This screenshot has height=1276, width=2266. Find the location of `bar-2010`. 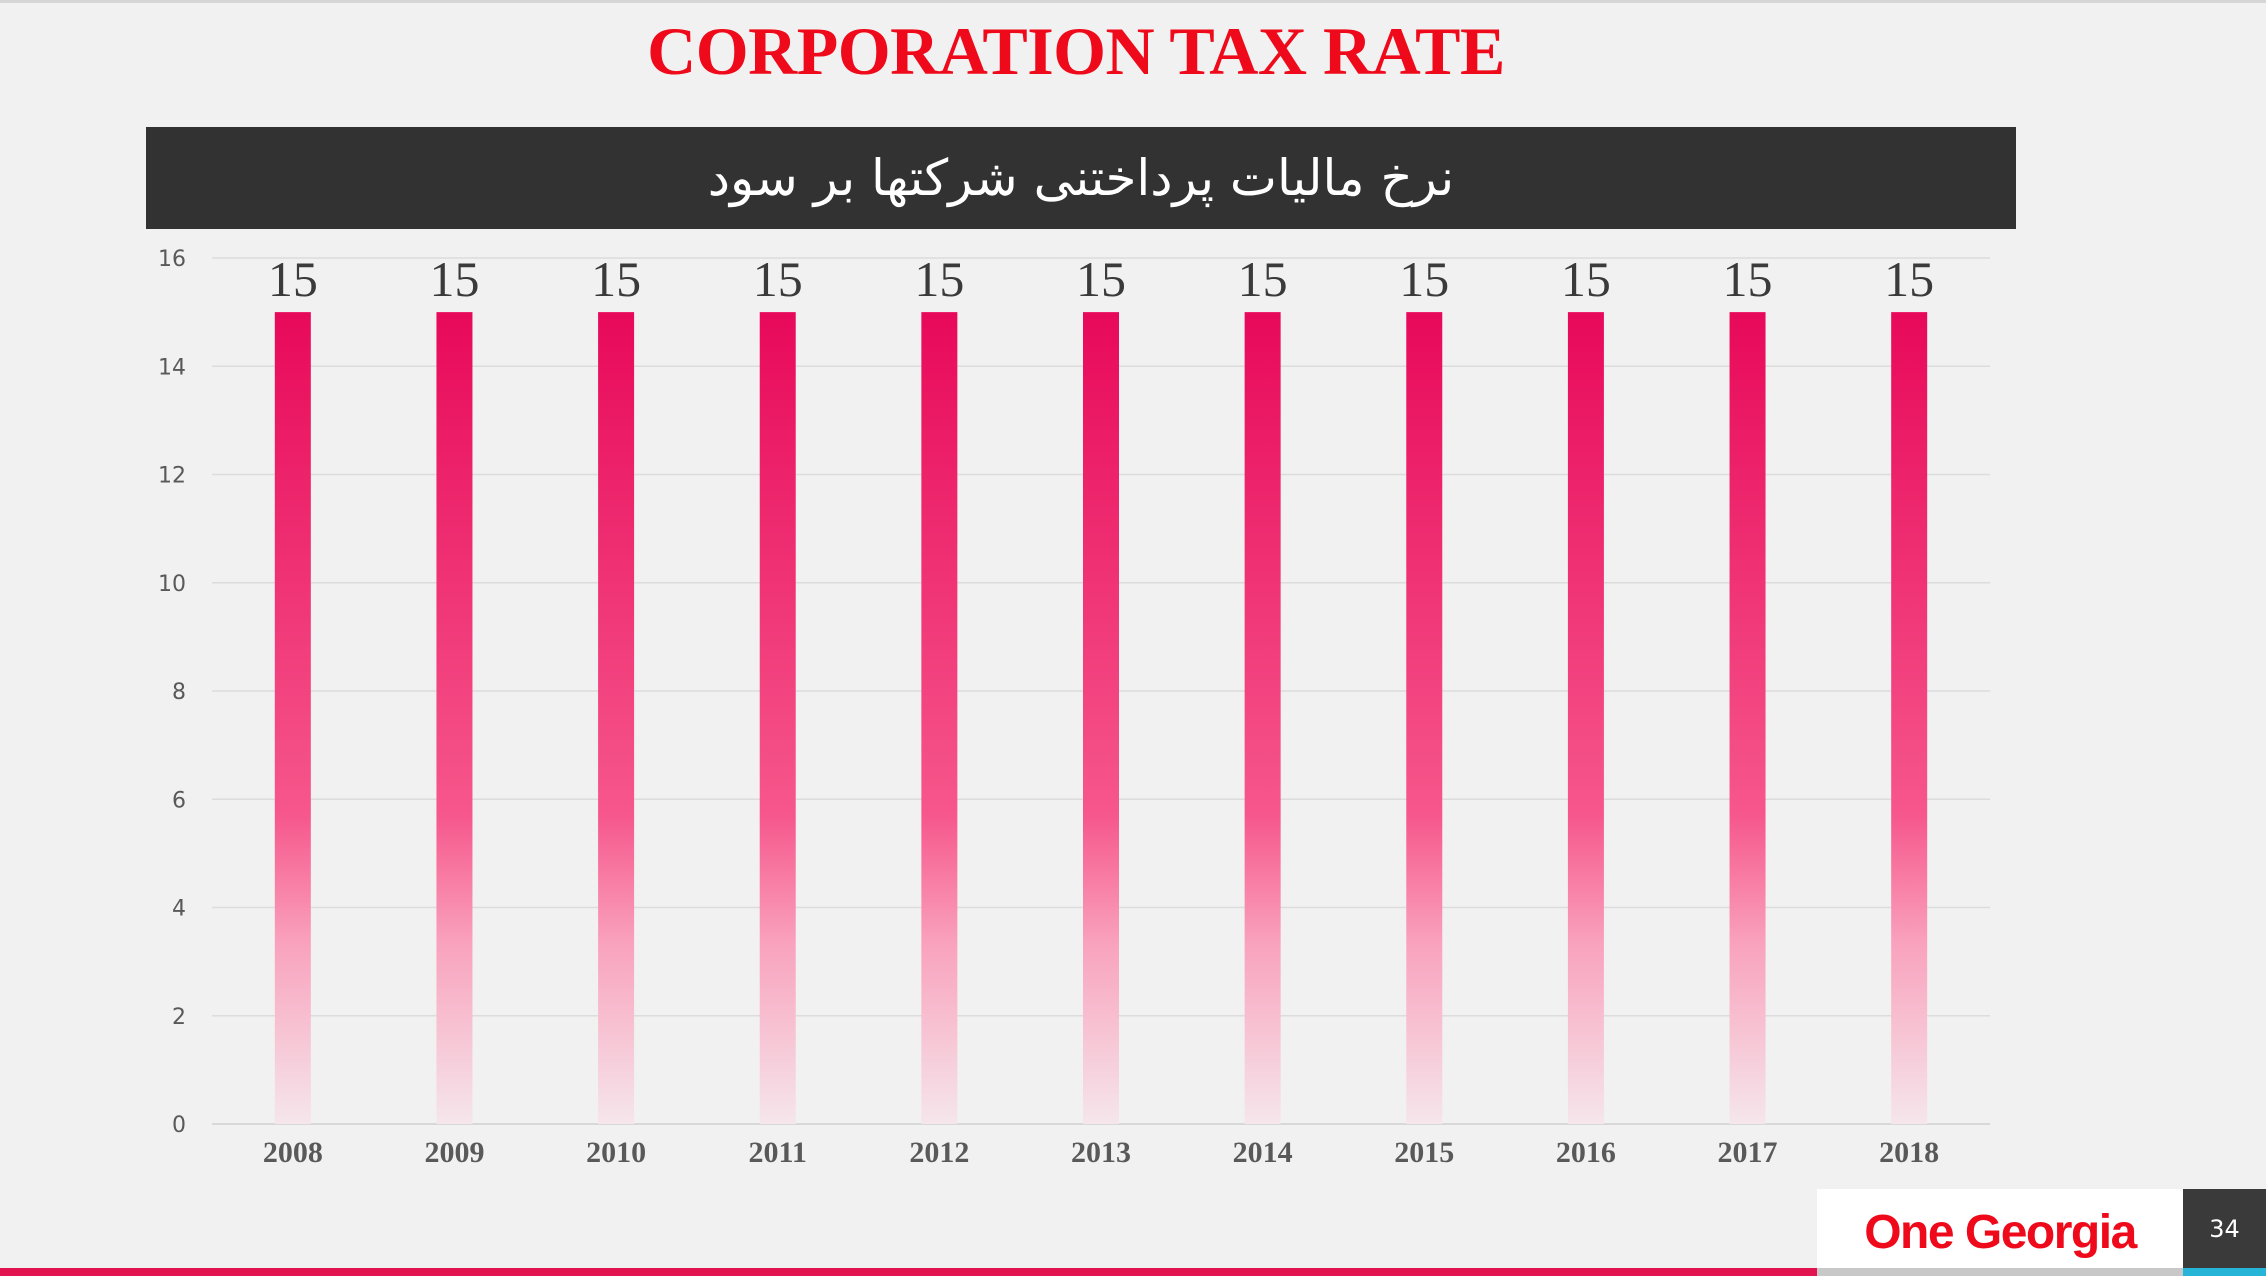

bar-2010 is located at coordinates (616, 718).